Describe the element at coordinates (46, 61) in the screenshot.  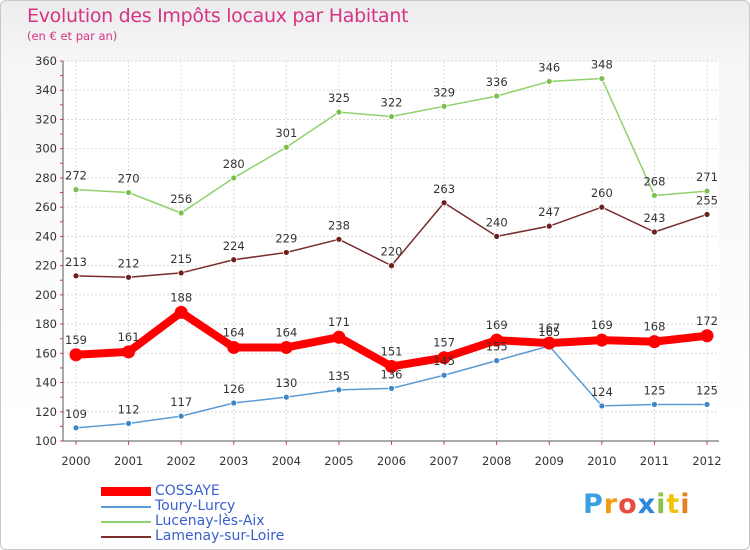
I see `y-tick-label: 360` at that location.